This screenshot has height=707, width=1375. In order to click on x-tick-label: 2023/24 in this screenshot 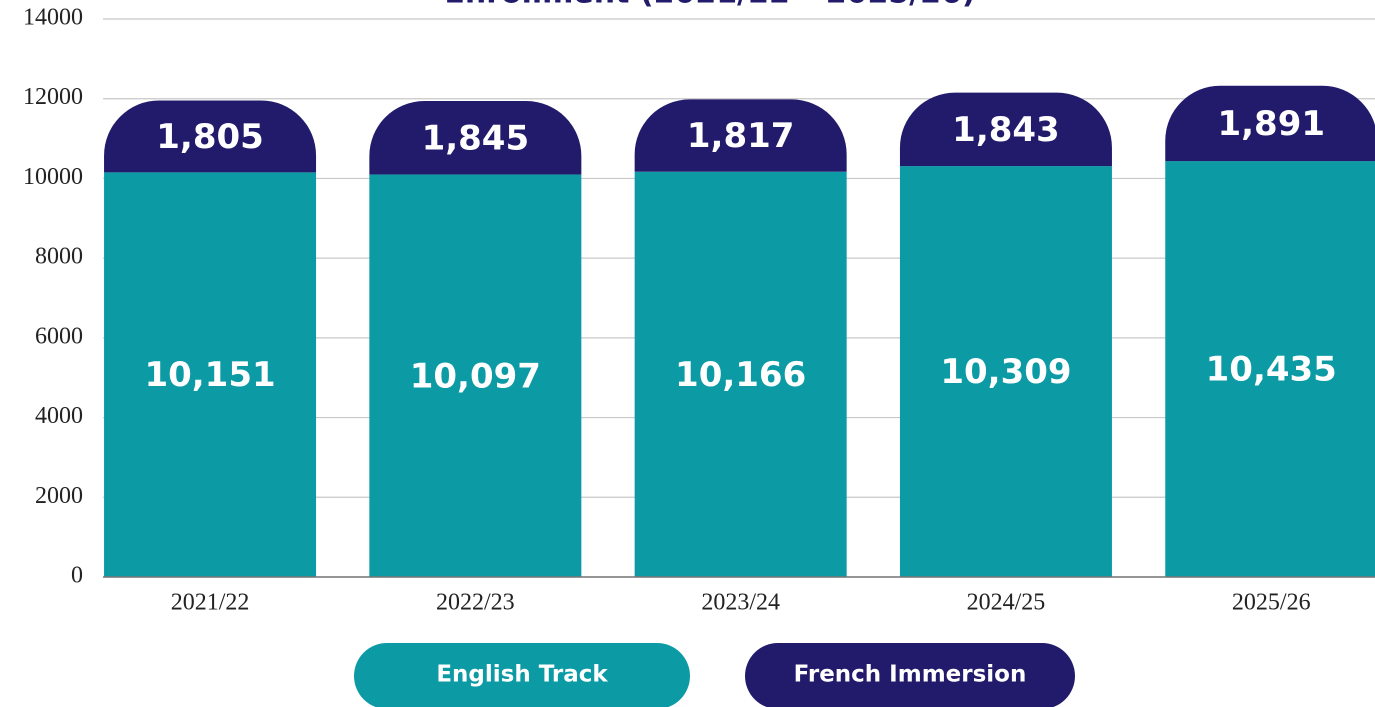, I will do `click(740, 603)`.